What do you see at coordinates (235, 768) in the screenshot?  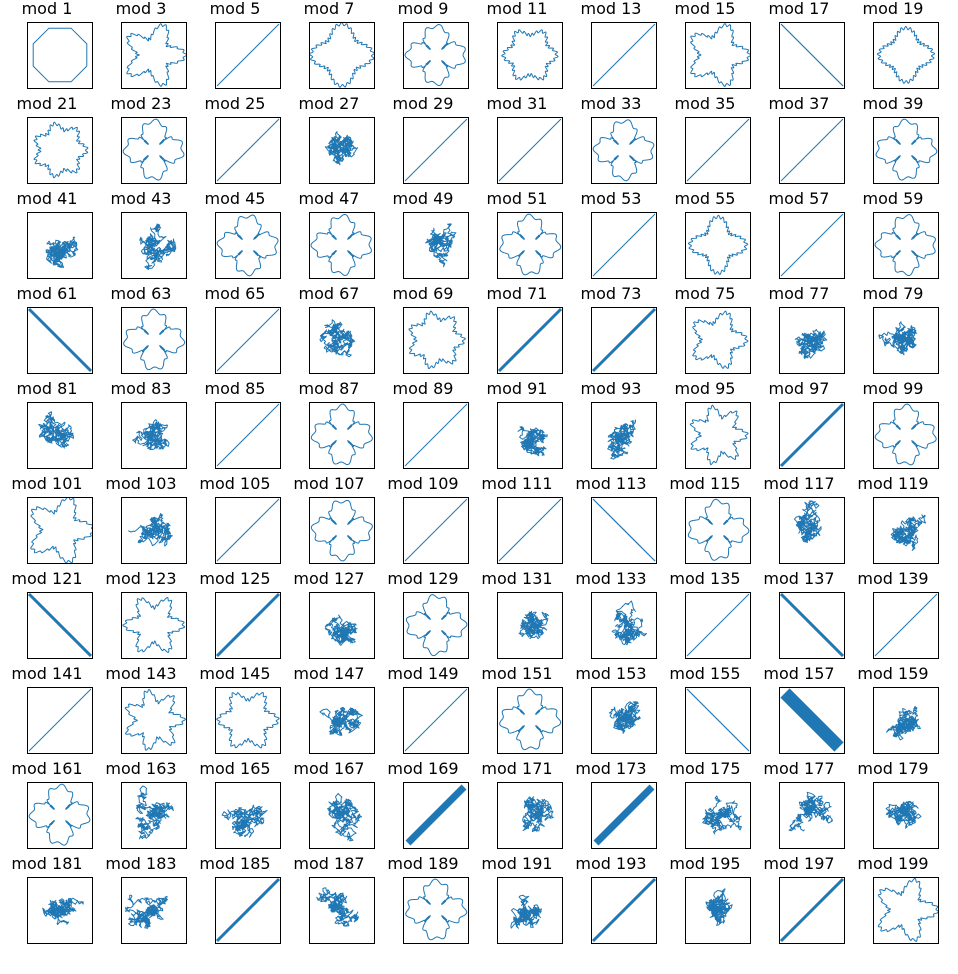 I see `subplot-title: mod 165` at bounding box center [235, 768].